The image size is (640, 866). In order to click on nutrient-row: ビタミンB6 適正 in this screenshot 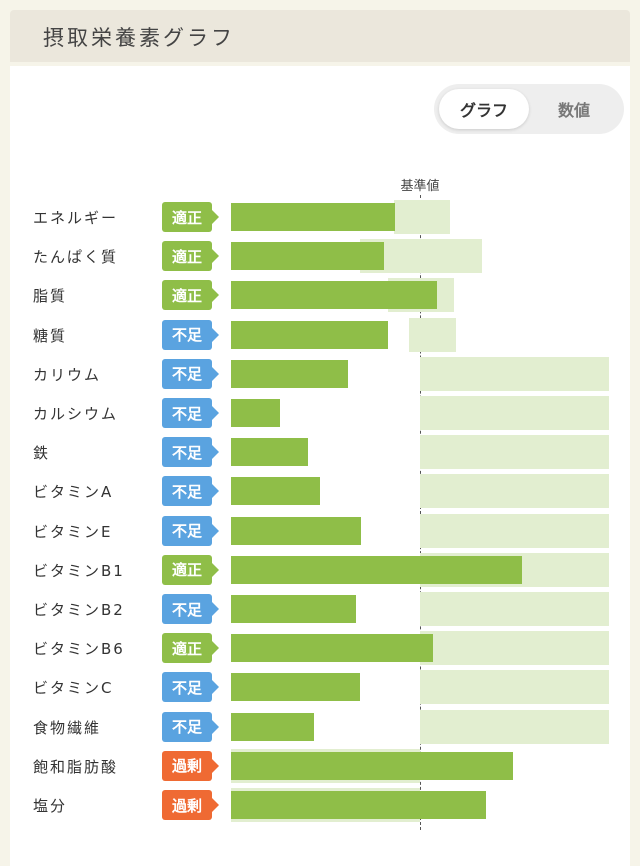, I will do `click(320, 648)`.